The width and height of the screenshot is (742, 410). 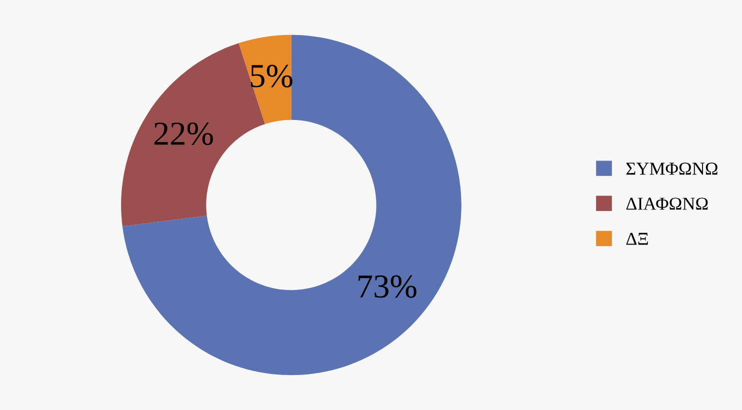 What do you see at coordinates (672, 168) in the screenshot?
I see `legend-label: ΣΥΜΦΩΝΩ` at bounding box center [672, 168].